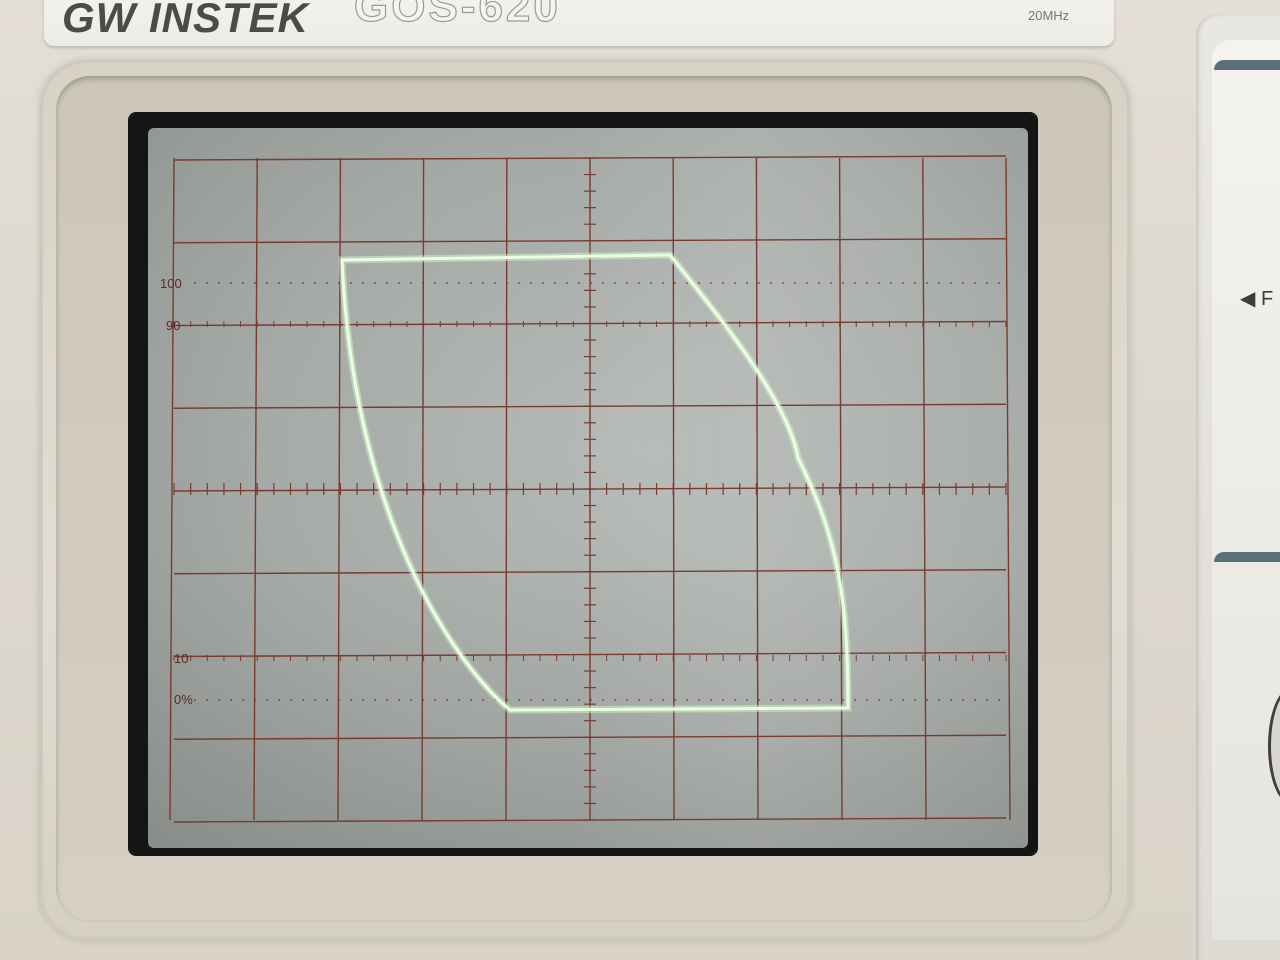  Describe the element at coordinates (1246, 490) in the screenshot. I see `side-control-panel-face` at that location.